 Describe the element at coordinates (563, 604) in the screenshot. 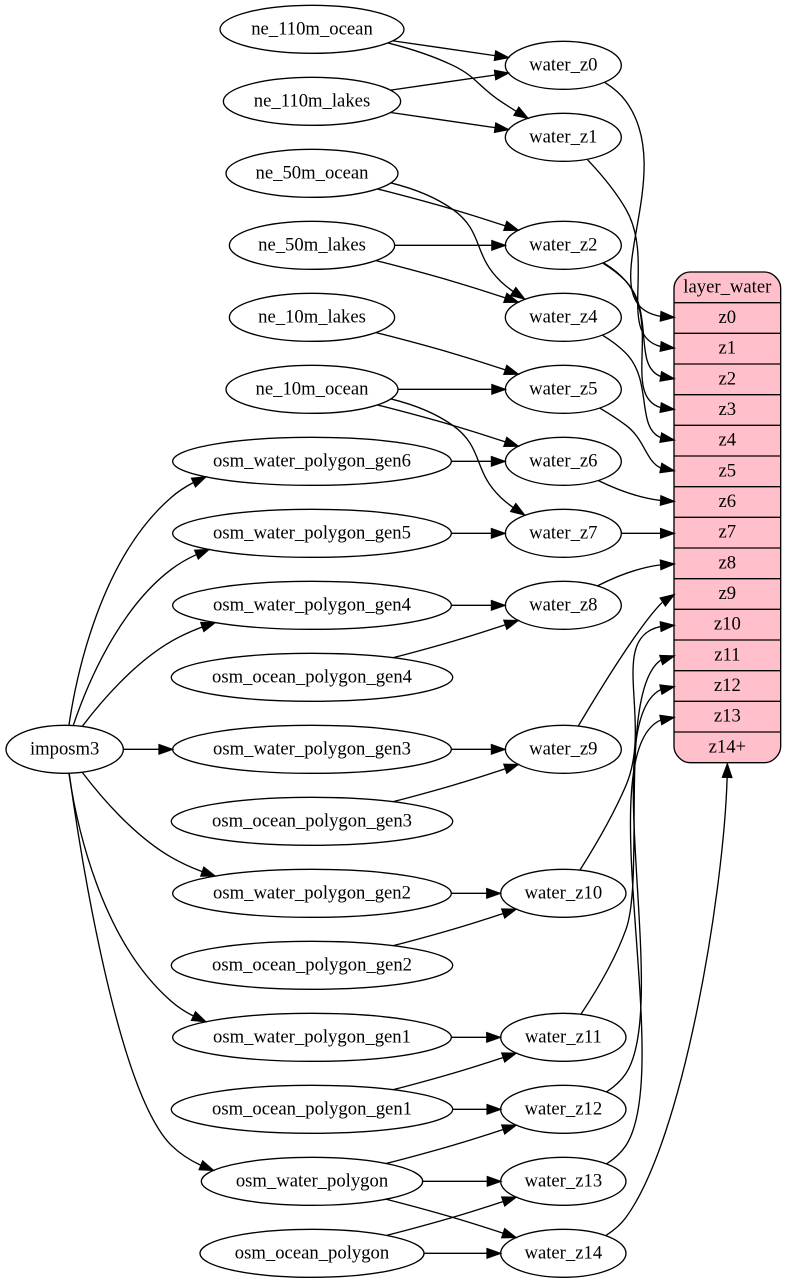

I see `svg-text: water_z8` at that location.